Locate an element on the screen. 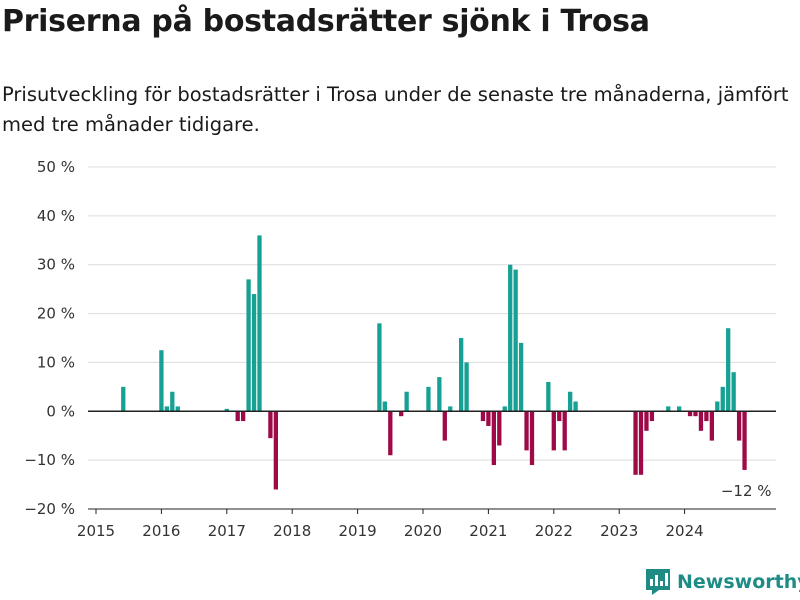 The image size is (800, 600). x-axis-tick-labels: 2015 2016 2017 2018 2019 2020 2021 2022 2023 2024 is located at coordinates (390, 524).